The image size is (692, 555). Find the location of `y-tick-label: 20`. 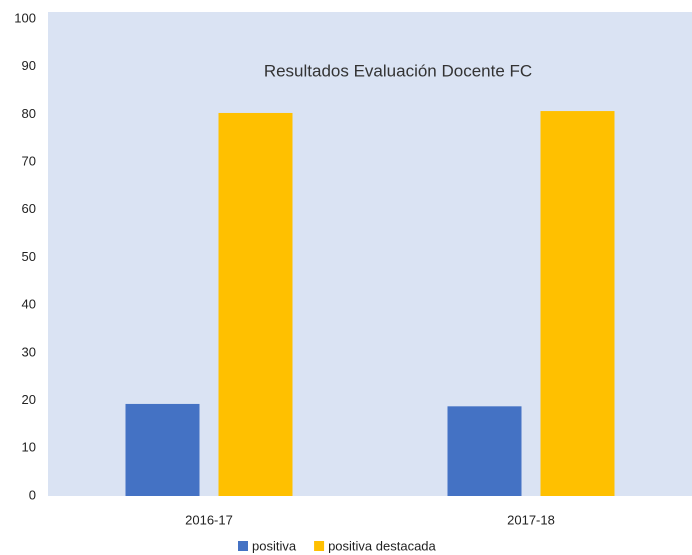

y-tick-label: 20 is located at coordinates (29, 399).